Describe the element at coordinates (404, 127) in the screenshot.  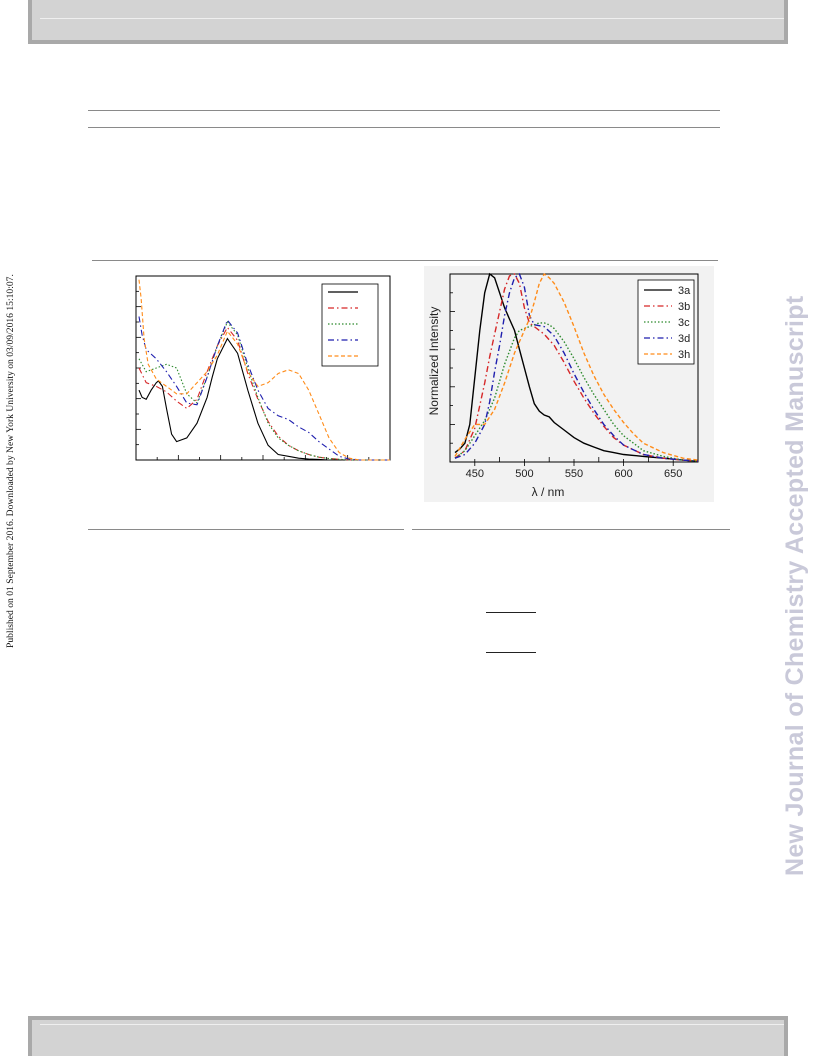
I see `title-rule-bottom` at that location.